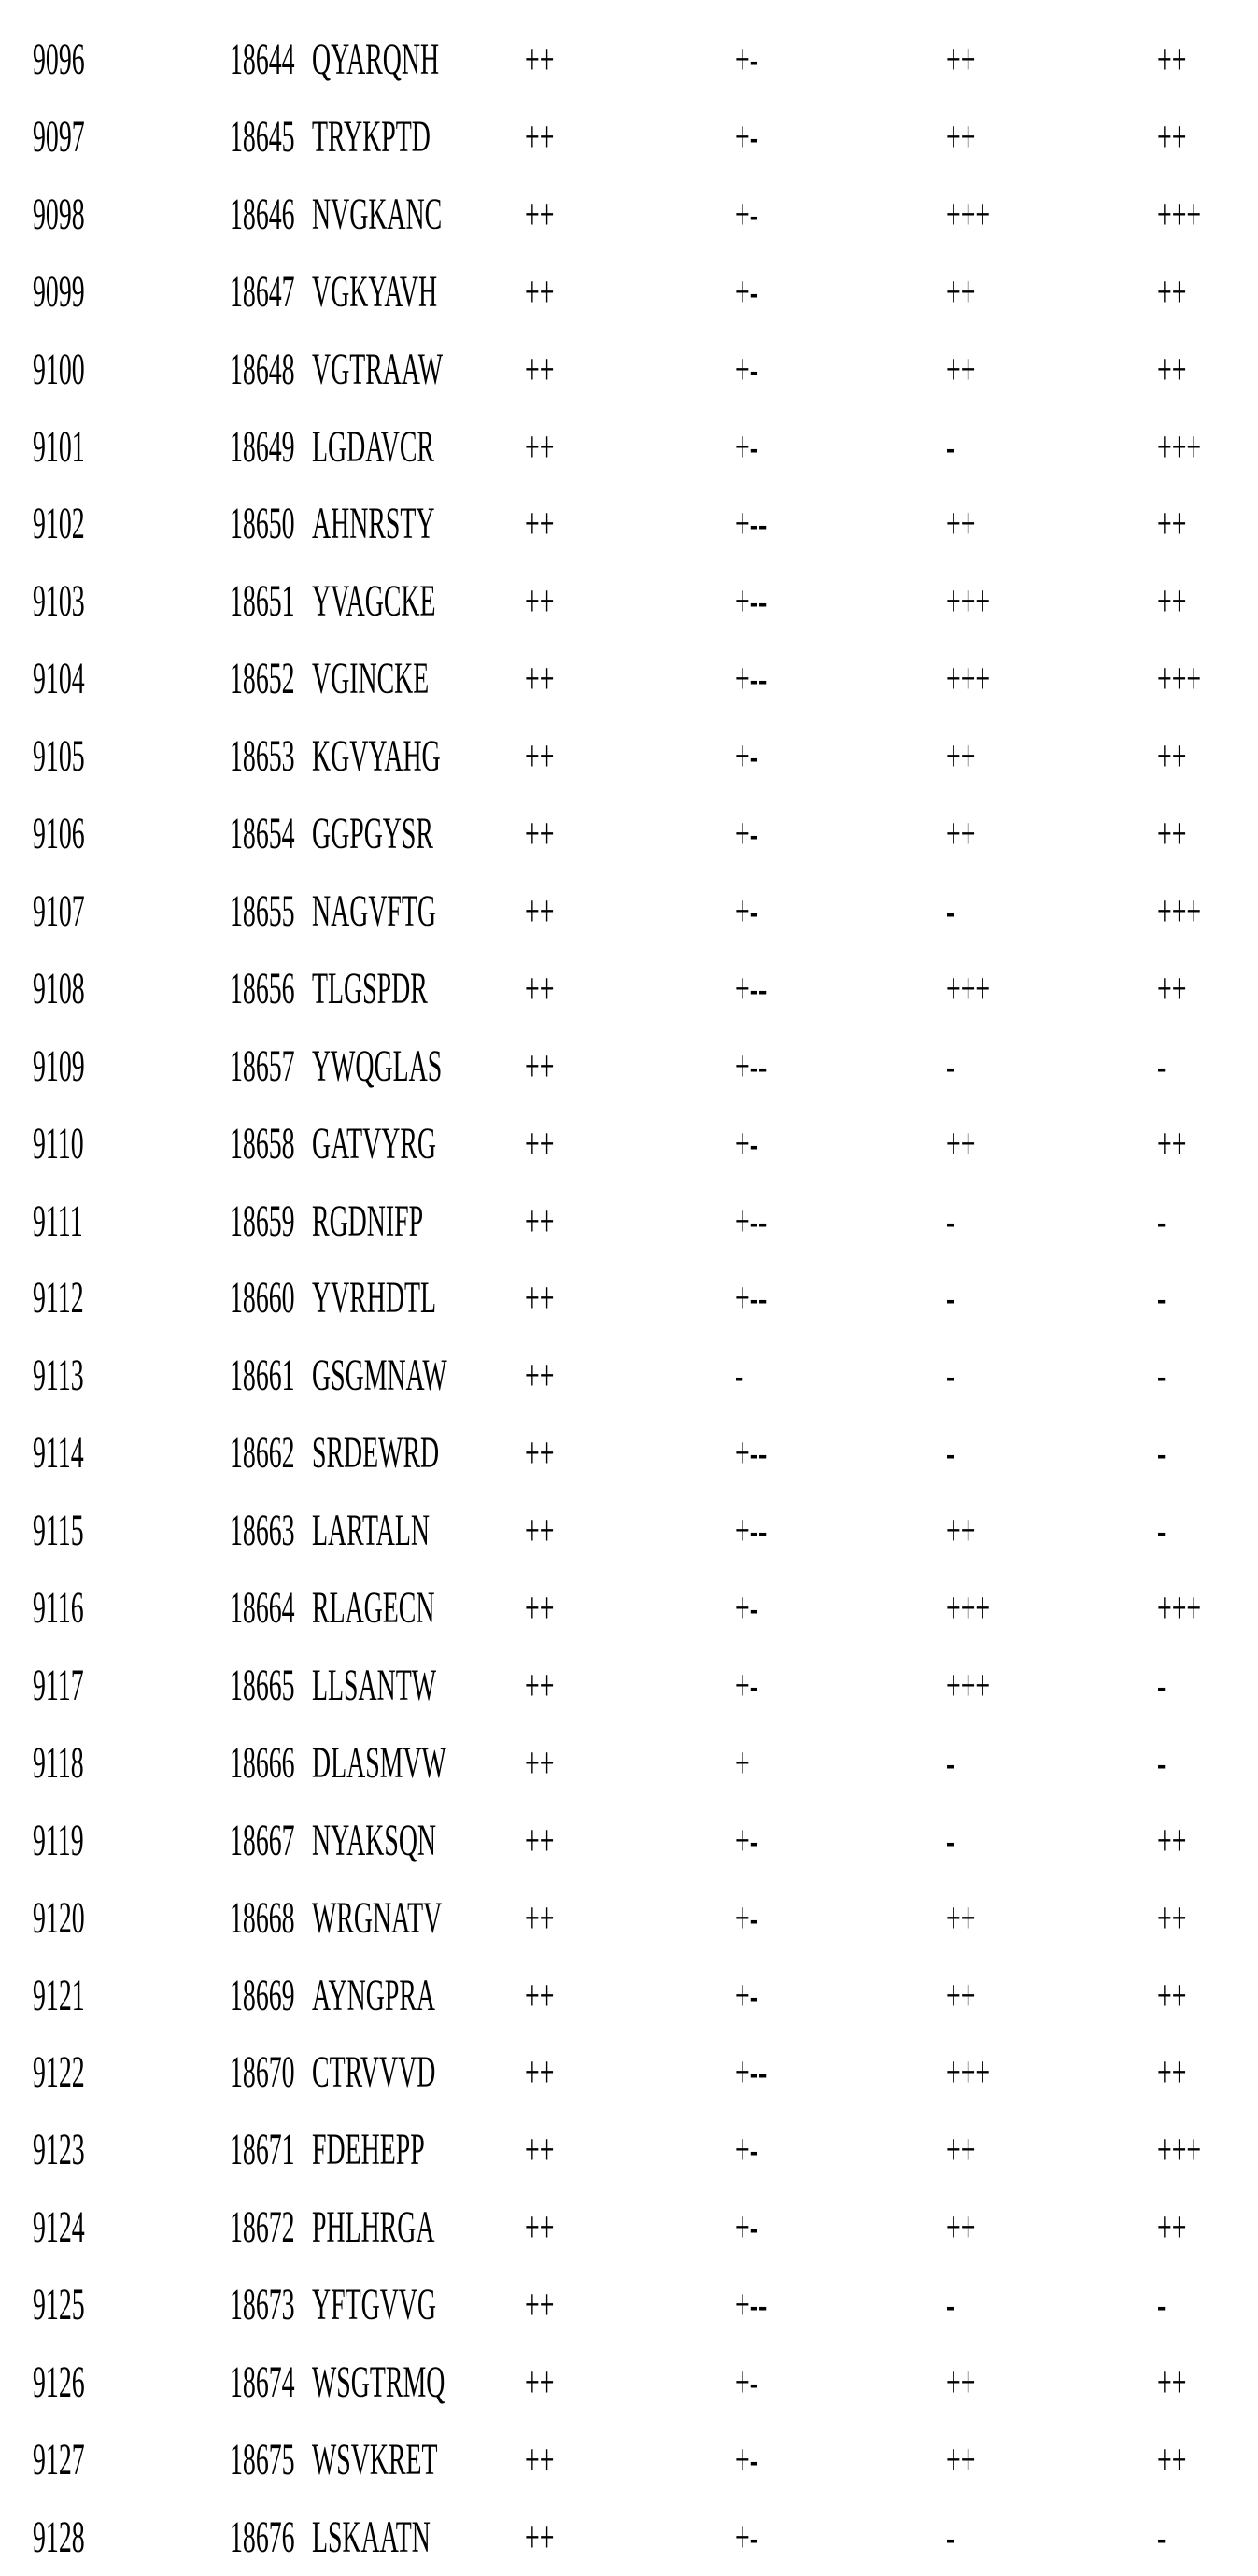 The width and height of the screenshot is (1258, 2576). What do you see at coordinates (262, 1143) in the screenshot?
I see `sequence-id: 18658` at bounding box center [262, 1143].